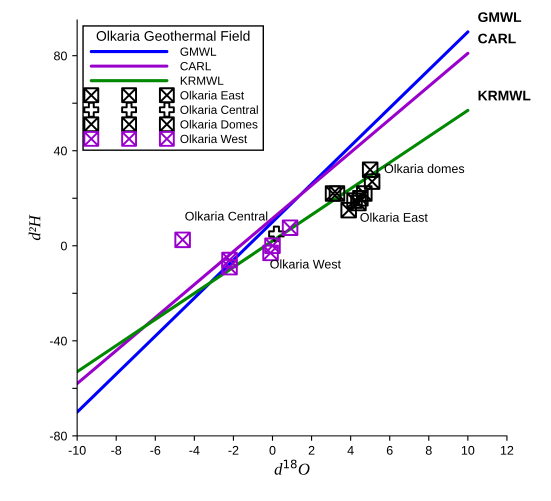 The height and width of the screenshot is (501, 551). I want to click on series-label: GMWL, so click(500, 17).